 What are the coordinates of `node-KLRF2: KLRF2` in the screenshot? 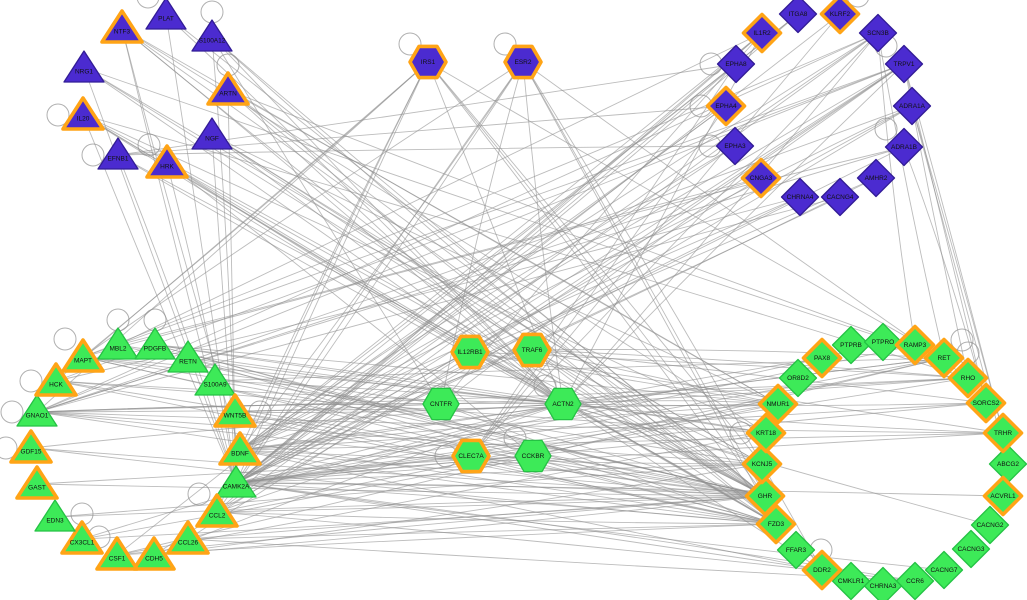 It's located at (840, 17).